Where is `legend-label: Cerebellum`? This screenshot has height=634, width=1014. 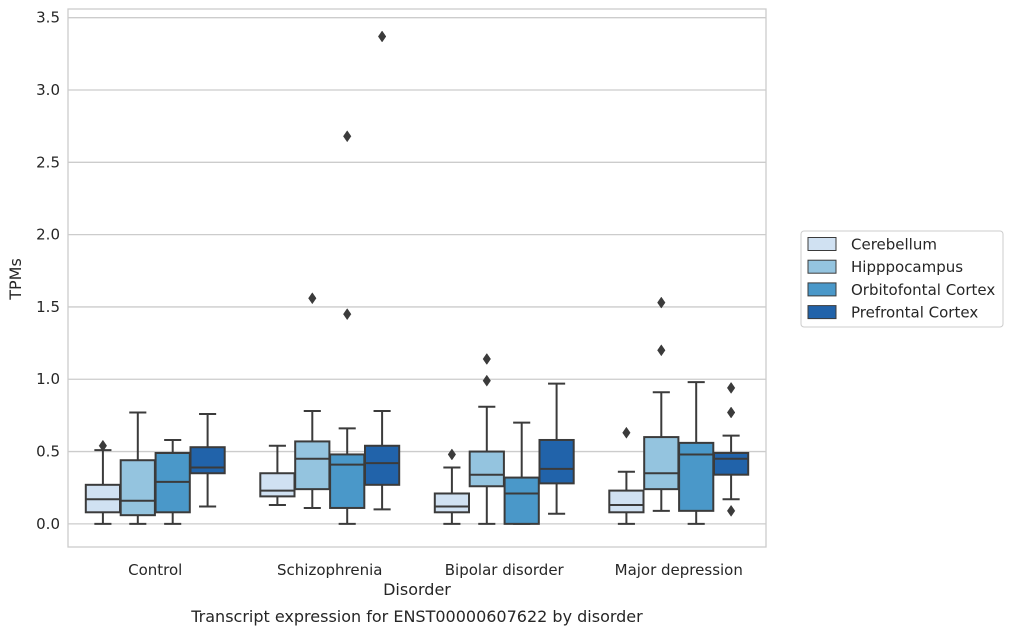 legend-label: Cerebellum is located at coordinates (894, 245).